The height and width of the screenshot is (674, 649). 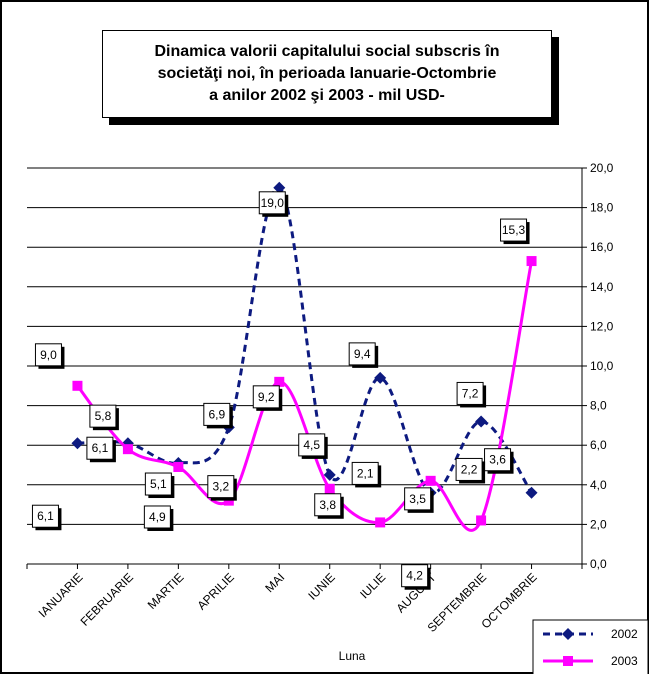 What do you see at coordinates (274, 582) in the screenshot?
I see `x-tick-label: MAI` at bounding box center [274, 582].